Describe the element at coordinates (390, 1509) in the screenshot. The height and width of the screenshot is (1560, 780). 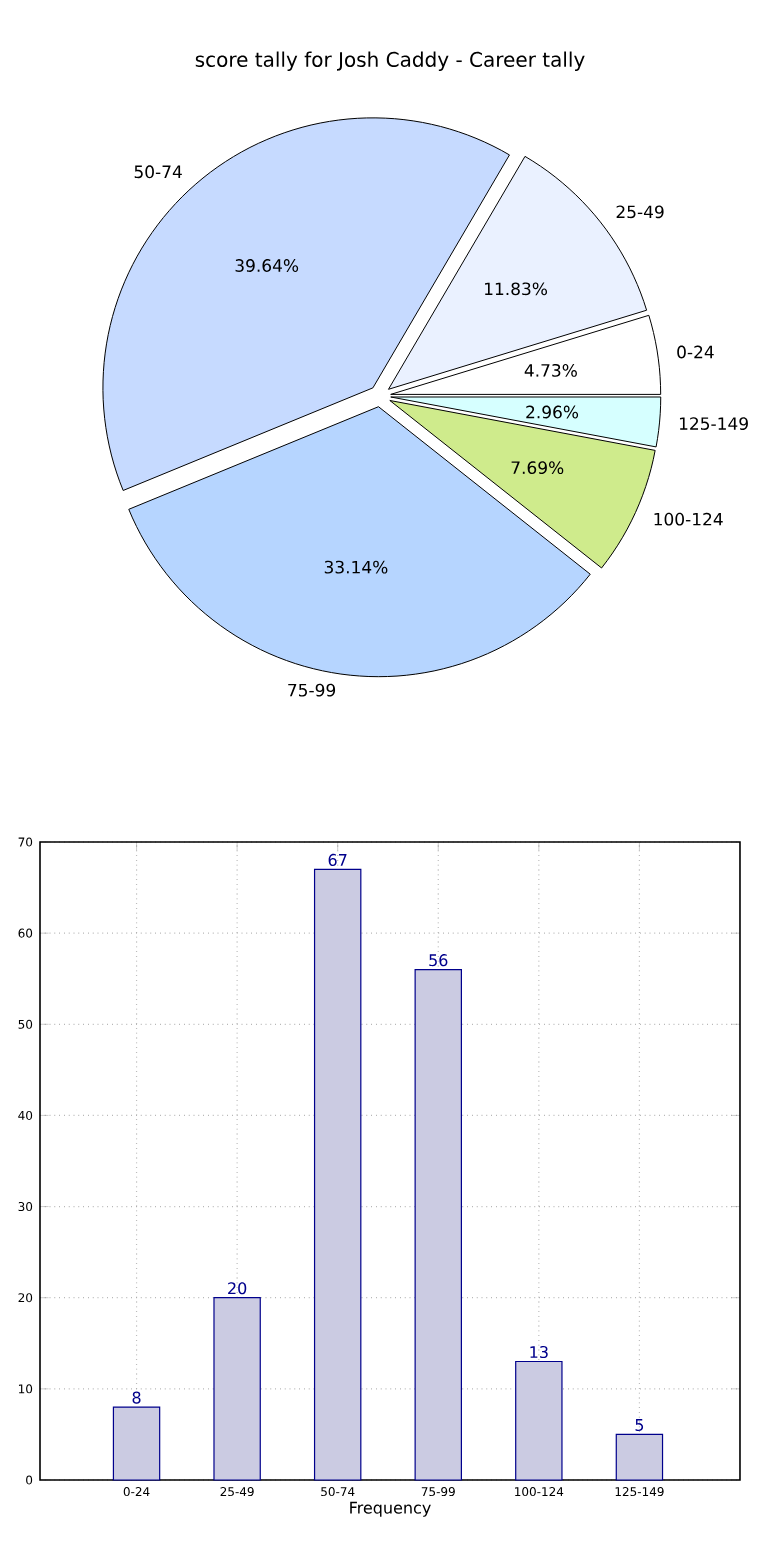
I see `x-axis-title: Frequency` at that location.